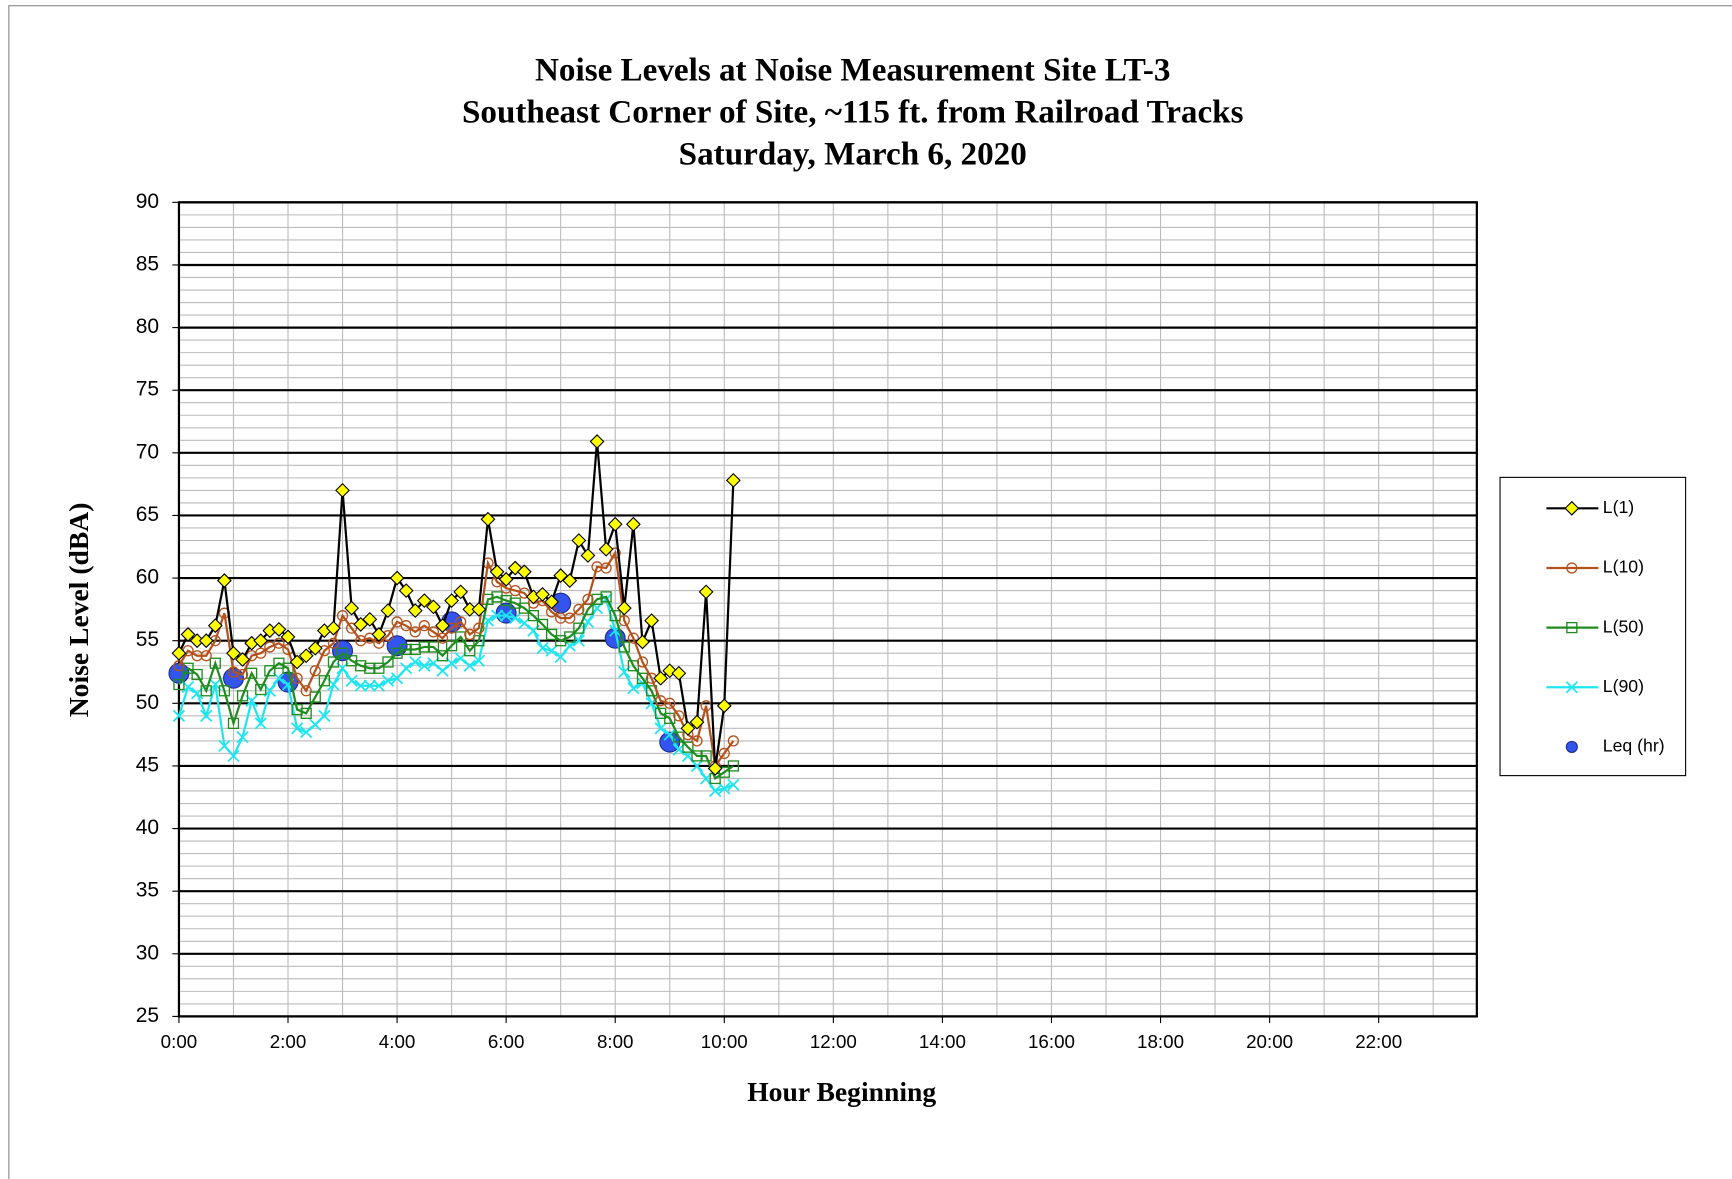 The height and width of the screenshot is (1179, 1732). What do you see at coordinates (724, 1041) in the screenshot?
I see `x-tick-label: 10:00` at bounding box center [724, 1041].